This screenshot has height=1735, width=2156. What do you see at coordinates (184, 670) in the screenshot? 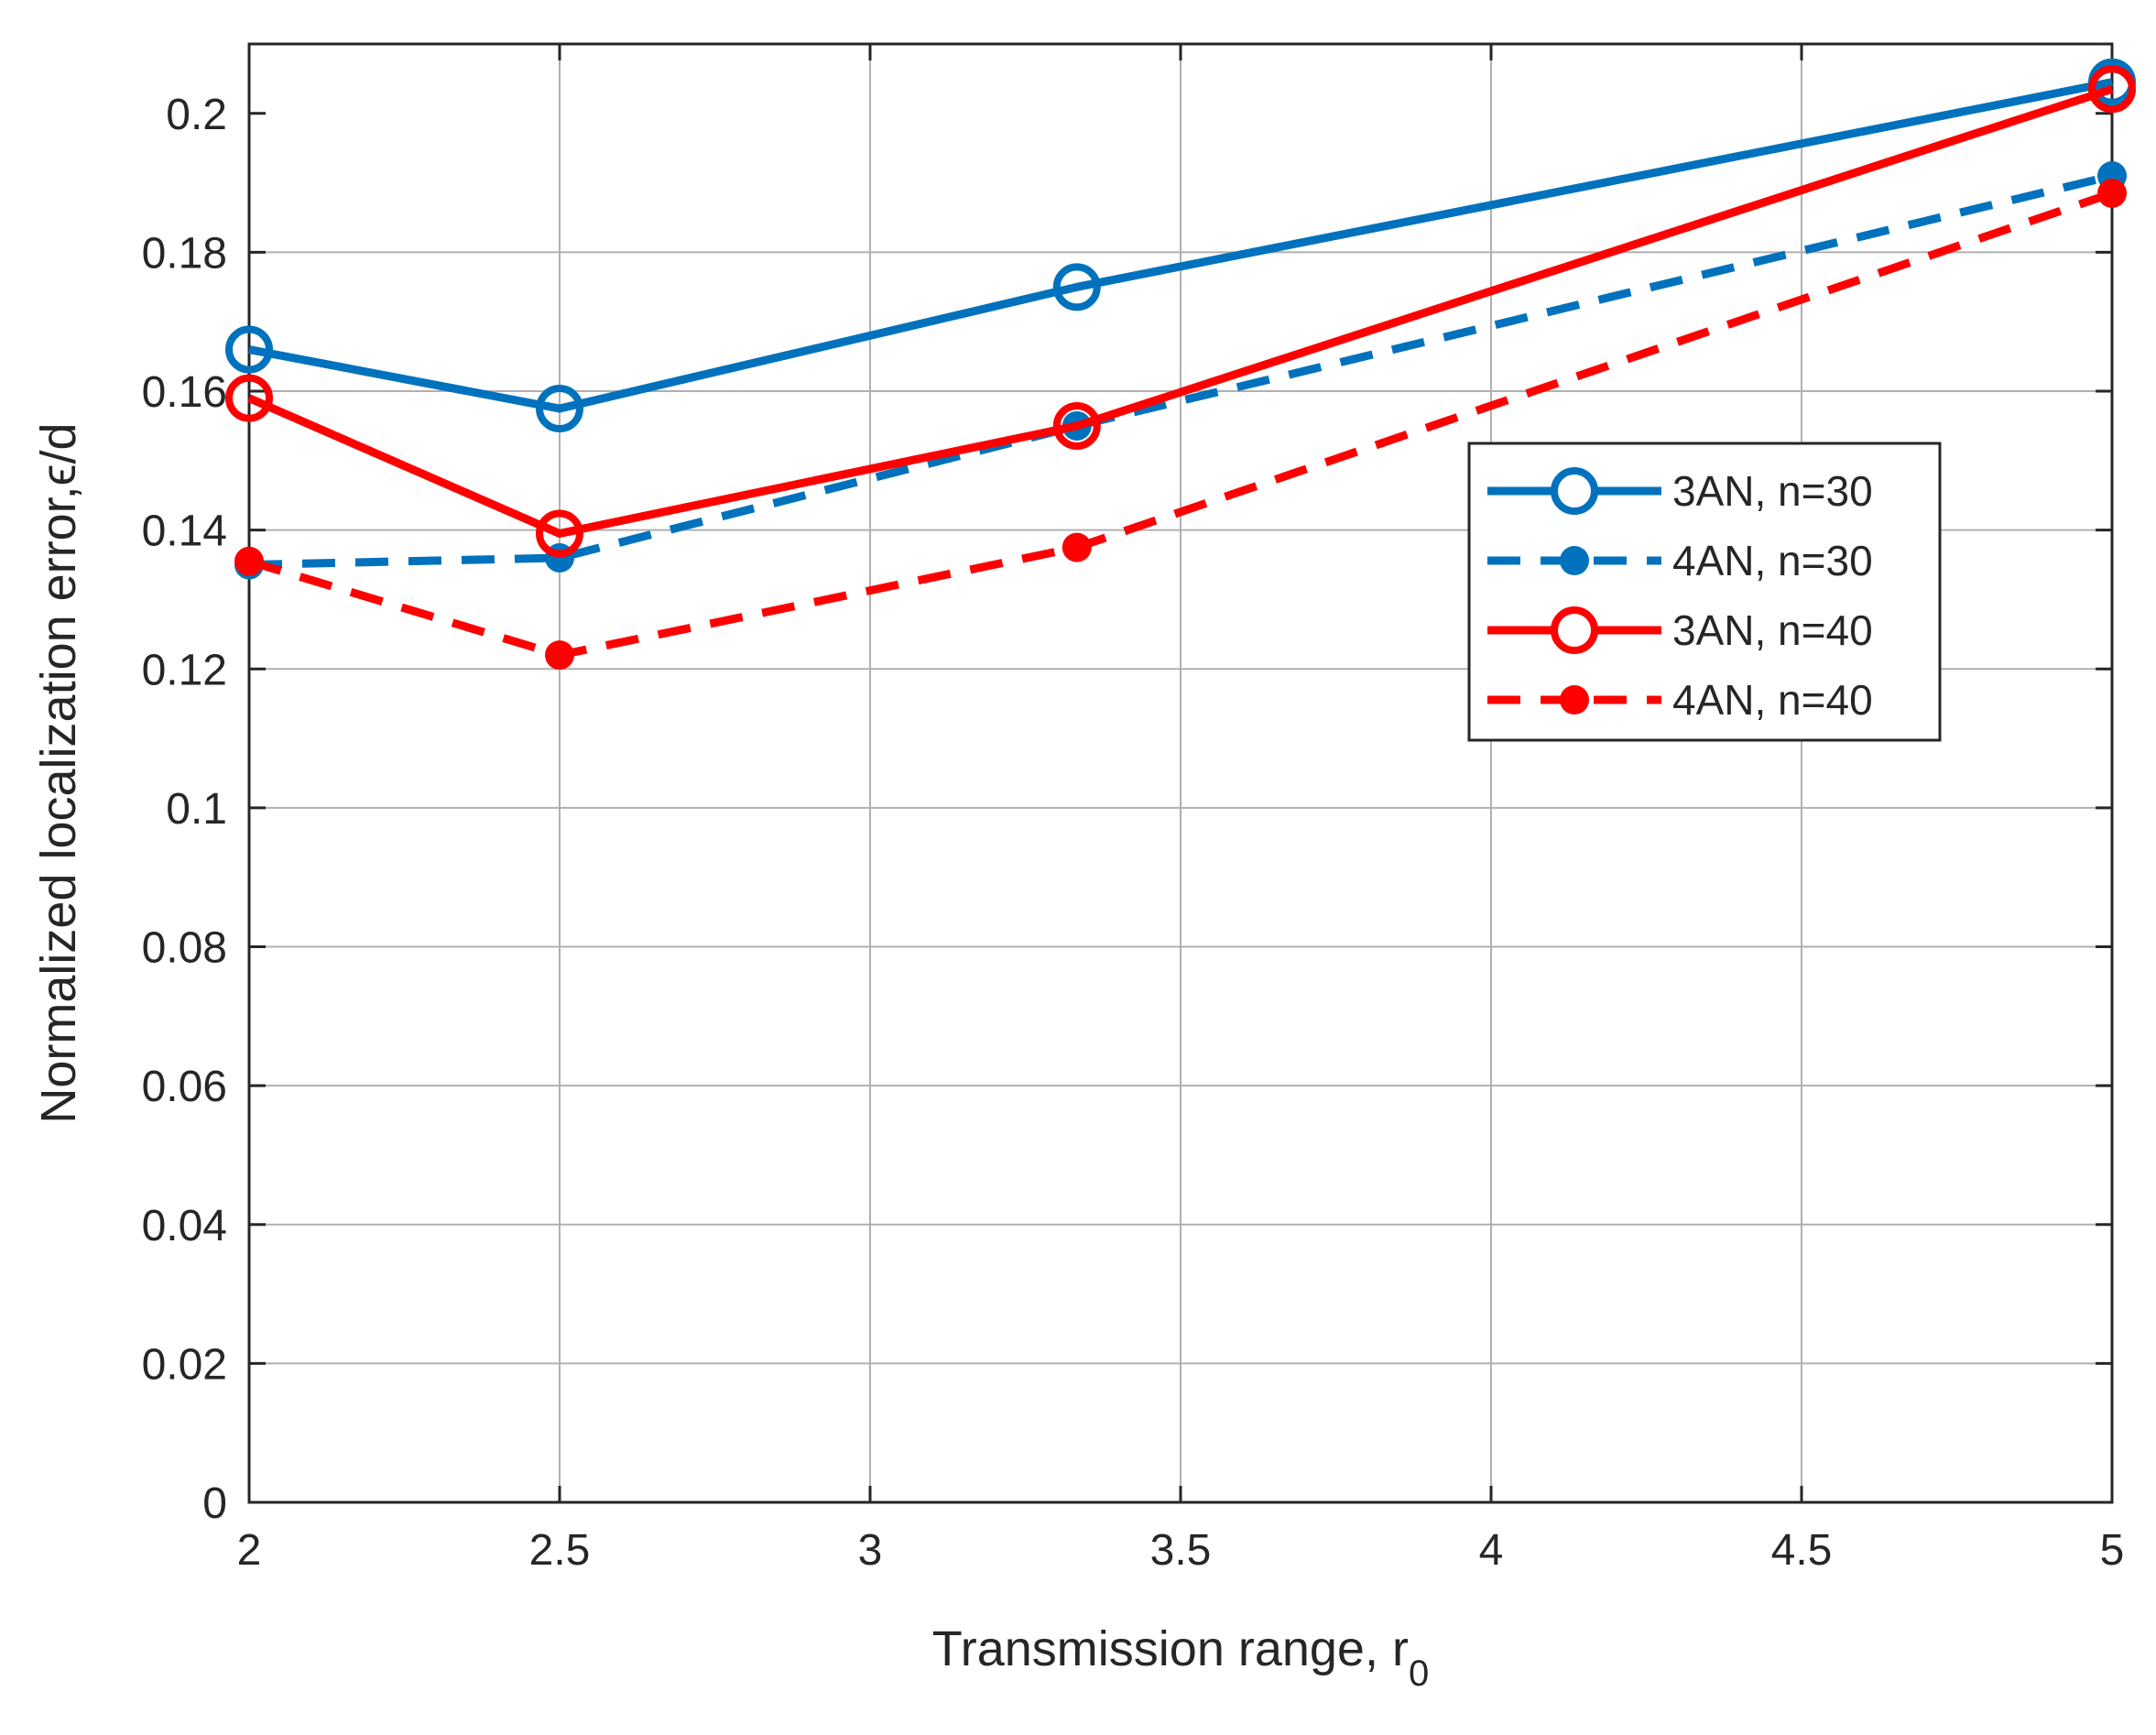
I see `y-tick-label: 0.12` at bounding box center [184, 670].